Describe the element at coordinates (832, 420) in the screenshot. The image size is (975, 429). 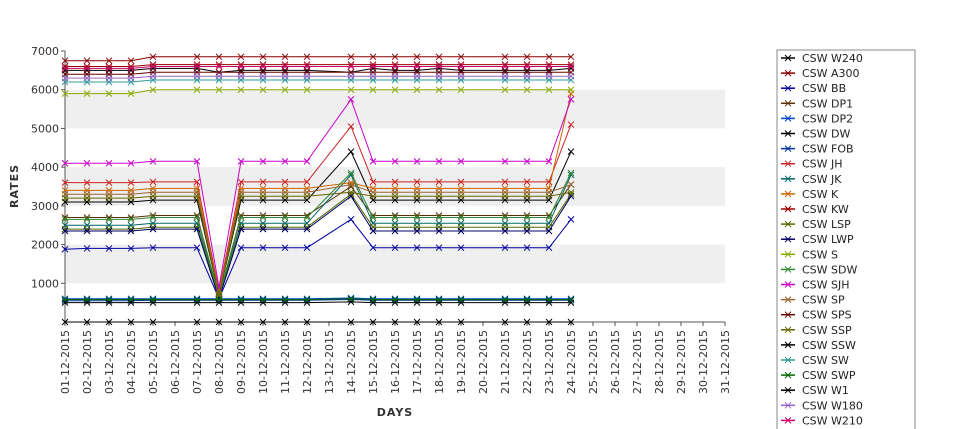
I see `legend-label: CSW W210` at that location.